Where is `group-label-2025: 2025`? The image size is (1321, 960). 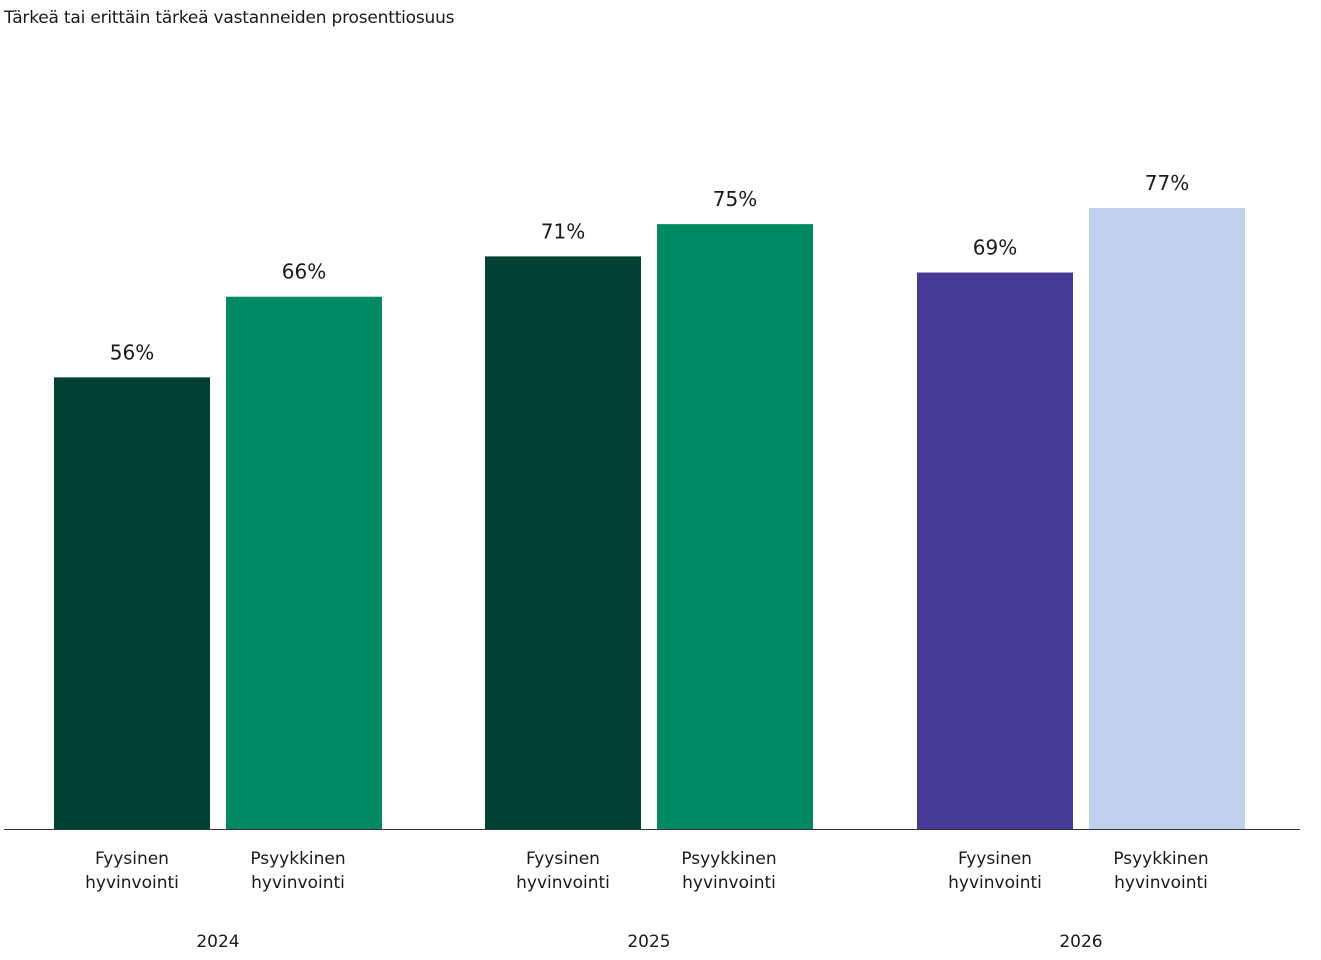
group-label-2025: 2025 is located at coordinates (648, 942).